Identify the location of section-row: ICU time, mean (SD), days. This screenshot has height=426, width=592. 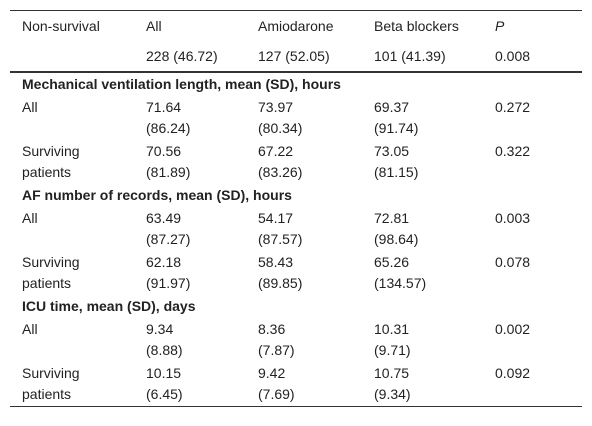
(296, 306).